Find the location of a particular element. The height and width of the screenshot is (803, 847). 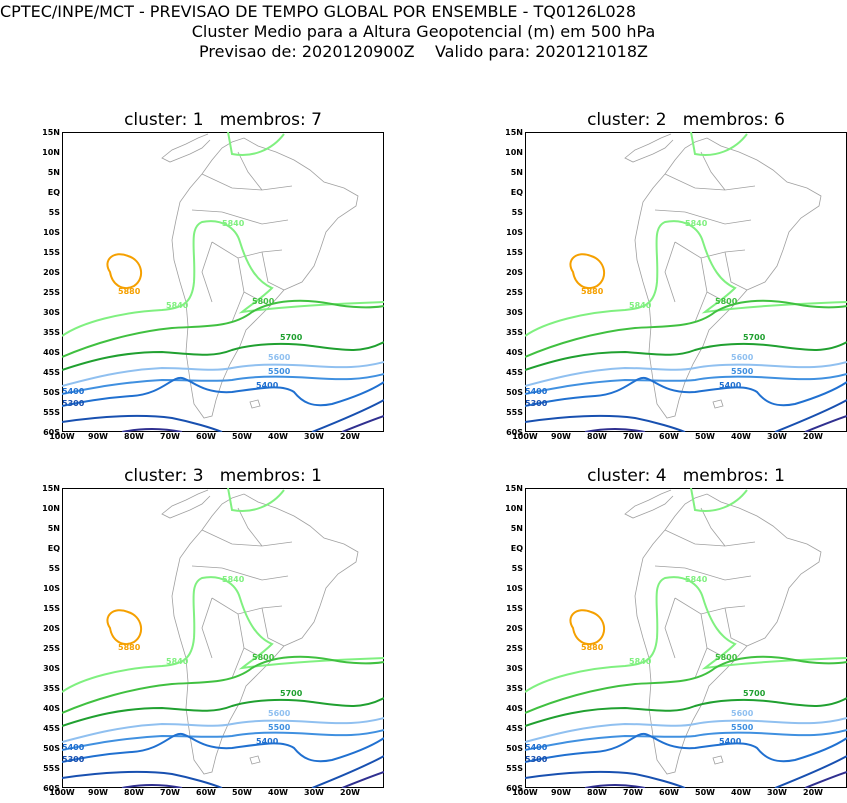

lat-label: 30S is located at coordinates (514, 668).